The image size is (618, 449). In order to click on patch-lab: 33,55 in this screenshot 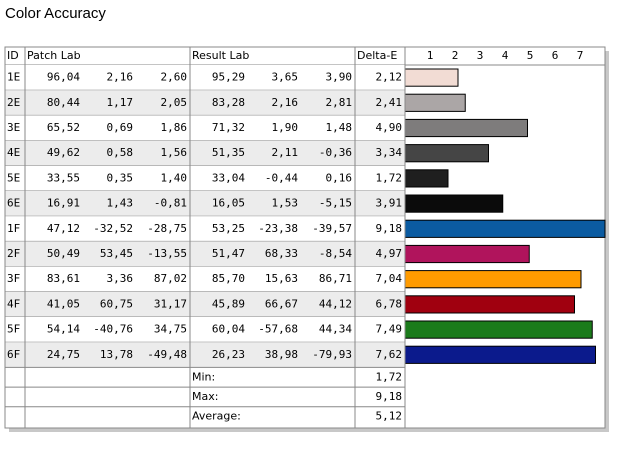, I will do `click(63, 177)`.